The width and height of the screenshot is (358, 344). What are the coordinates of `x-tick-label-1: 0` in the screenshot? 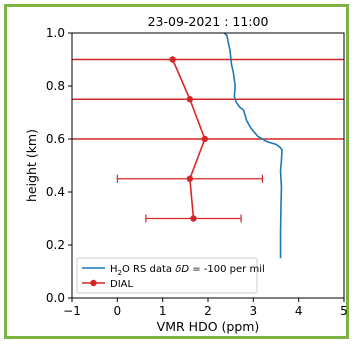 It's located at (118, 311).